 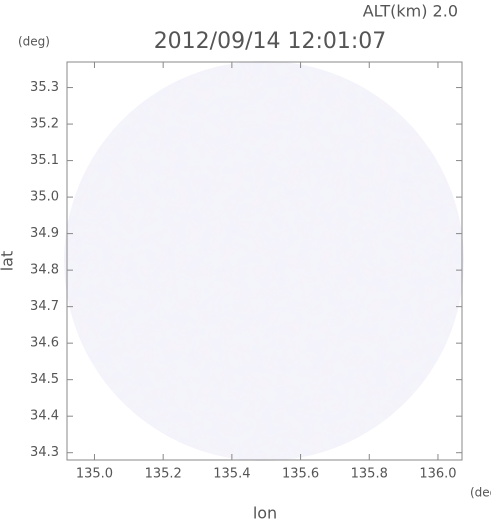 I want to click on y-axis-label: lat, so click(x=8, y=261).